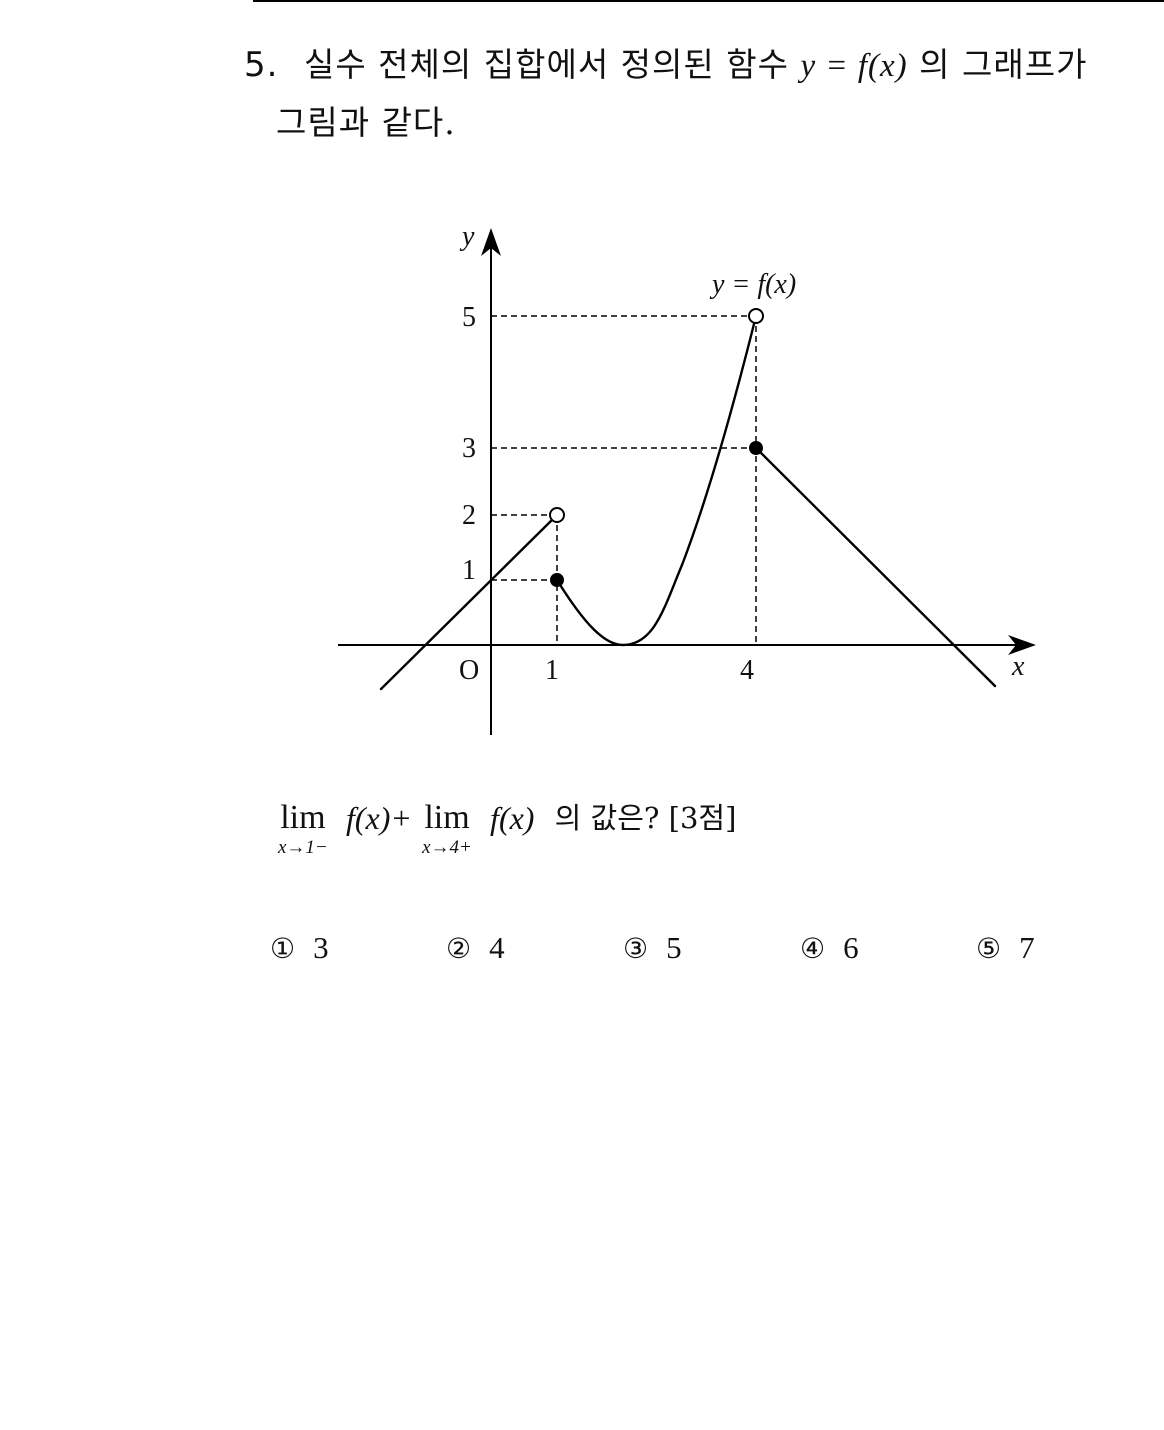  Describe the element at coordinates (467, 236) in the screenshot. I see `y-axis-label: y` at that location.